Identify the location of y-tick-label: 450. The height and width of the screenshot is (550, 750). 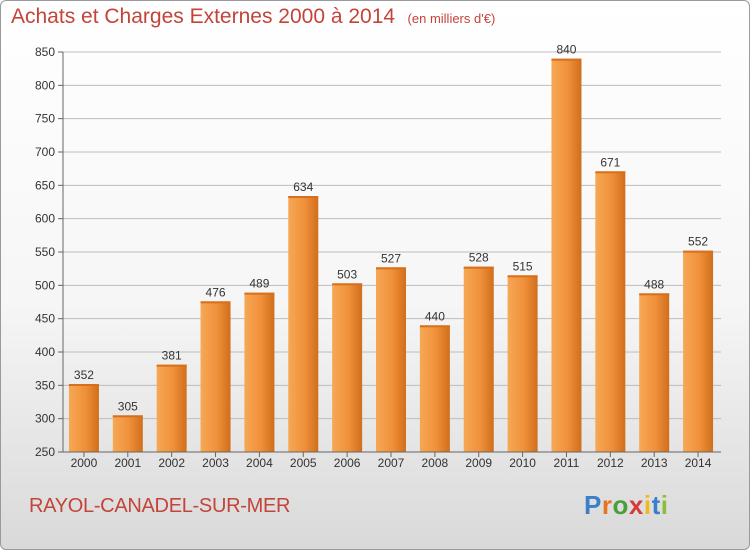
(45, 319).